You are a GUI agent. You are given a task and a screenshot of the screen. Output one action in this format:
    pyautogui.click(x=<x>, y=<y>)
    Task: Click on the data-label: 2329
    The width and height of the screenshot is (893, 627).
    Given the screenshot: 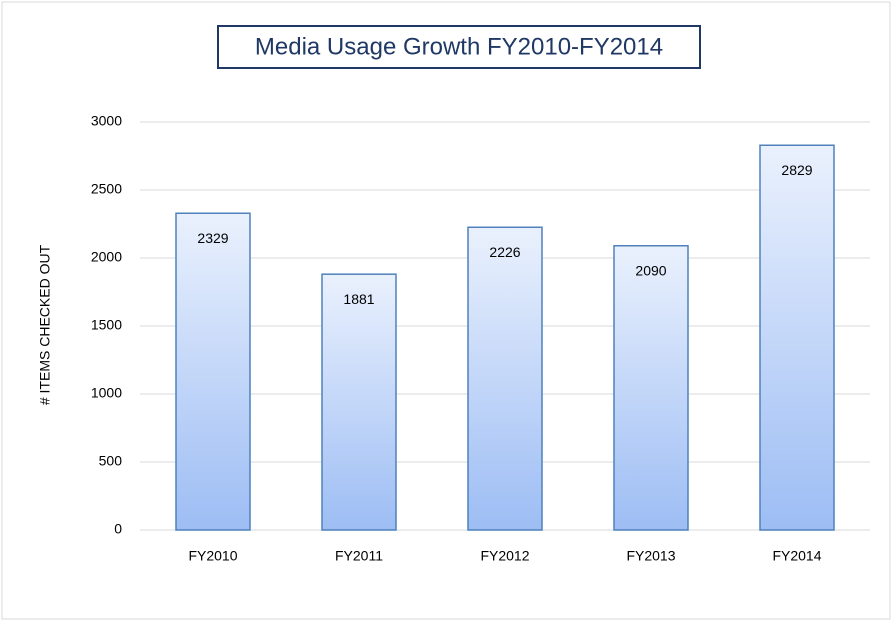 What is the action you would take?
    pyautogui.click(x=212, y=238)
    